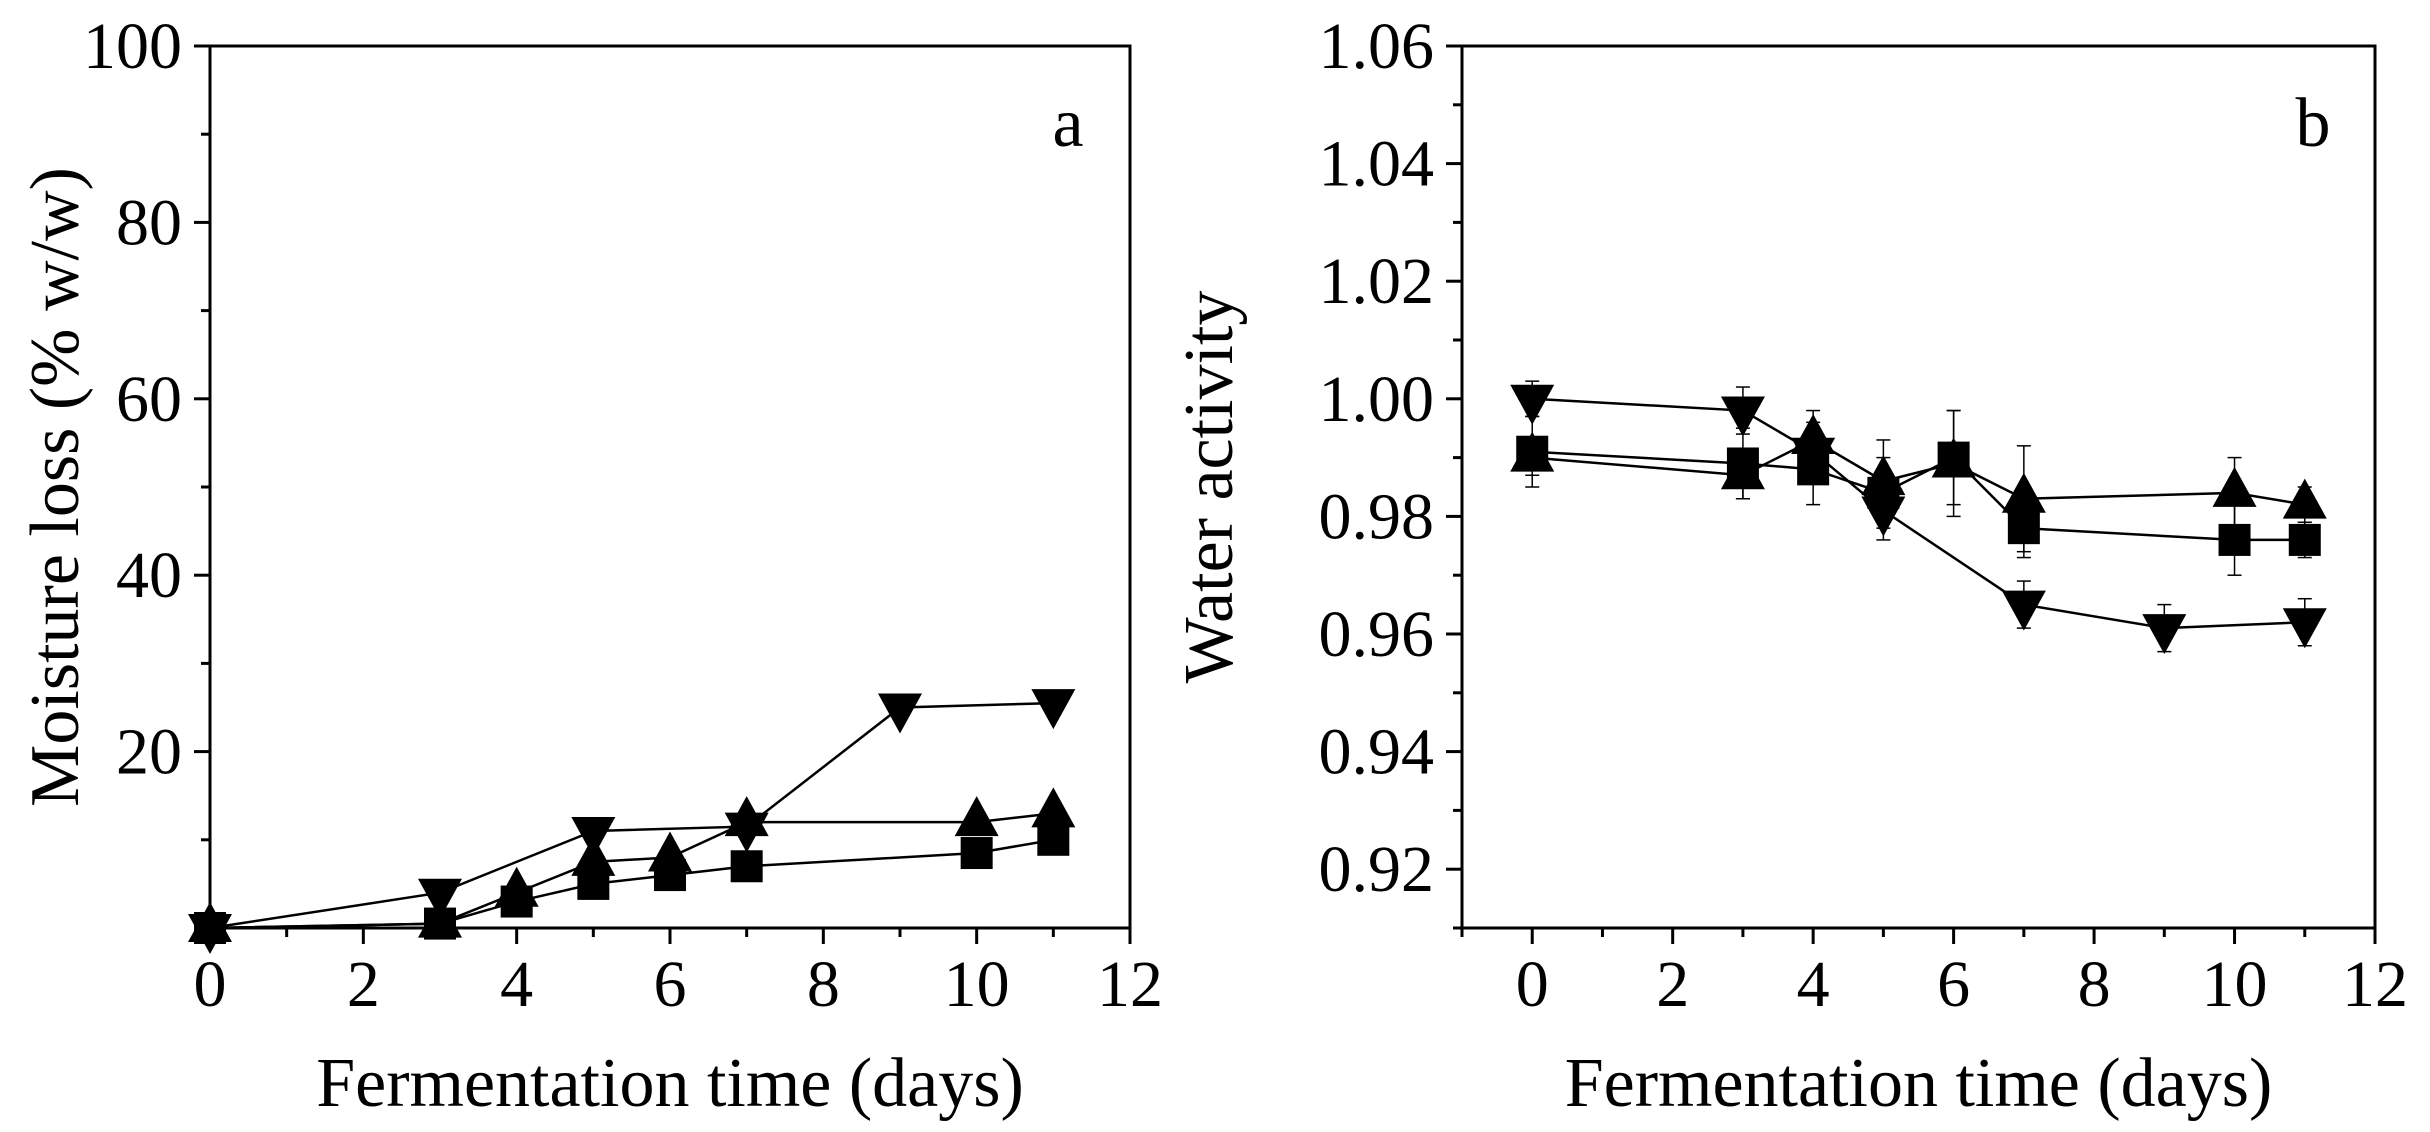 The height and width of the screenshot is (1132, 2430). What do you see at coordinates (1377, 752) in the screenshot?
I see `y-tick-label: 0.94` at bounding box center [1377, 752].